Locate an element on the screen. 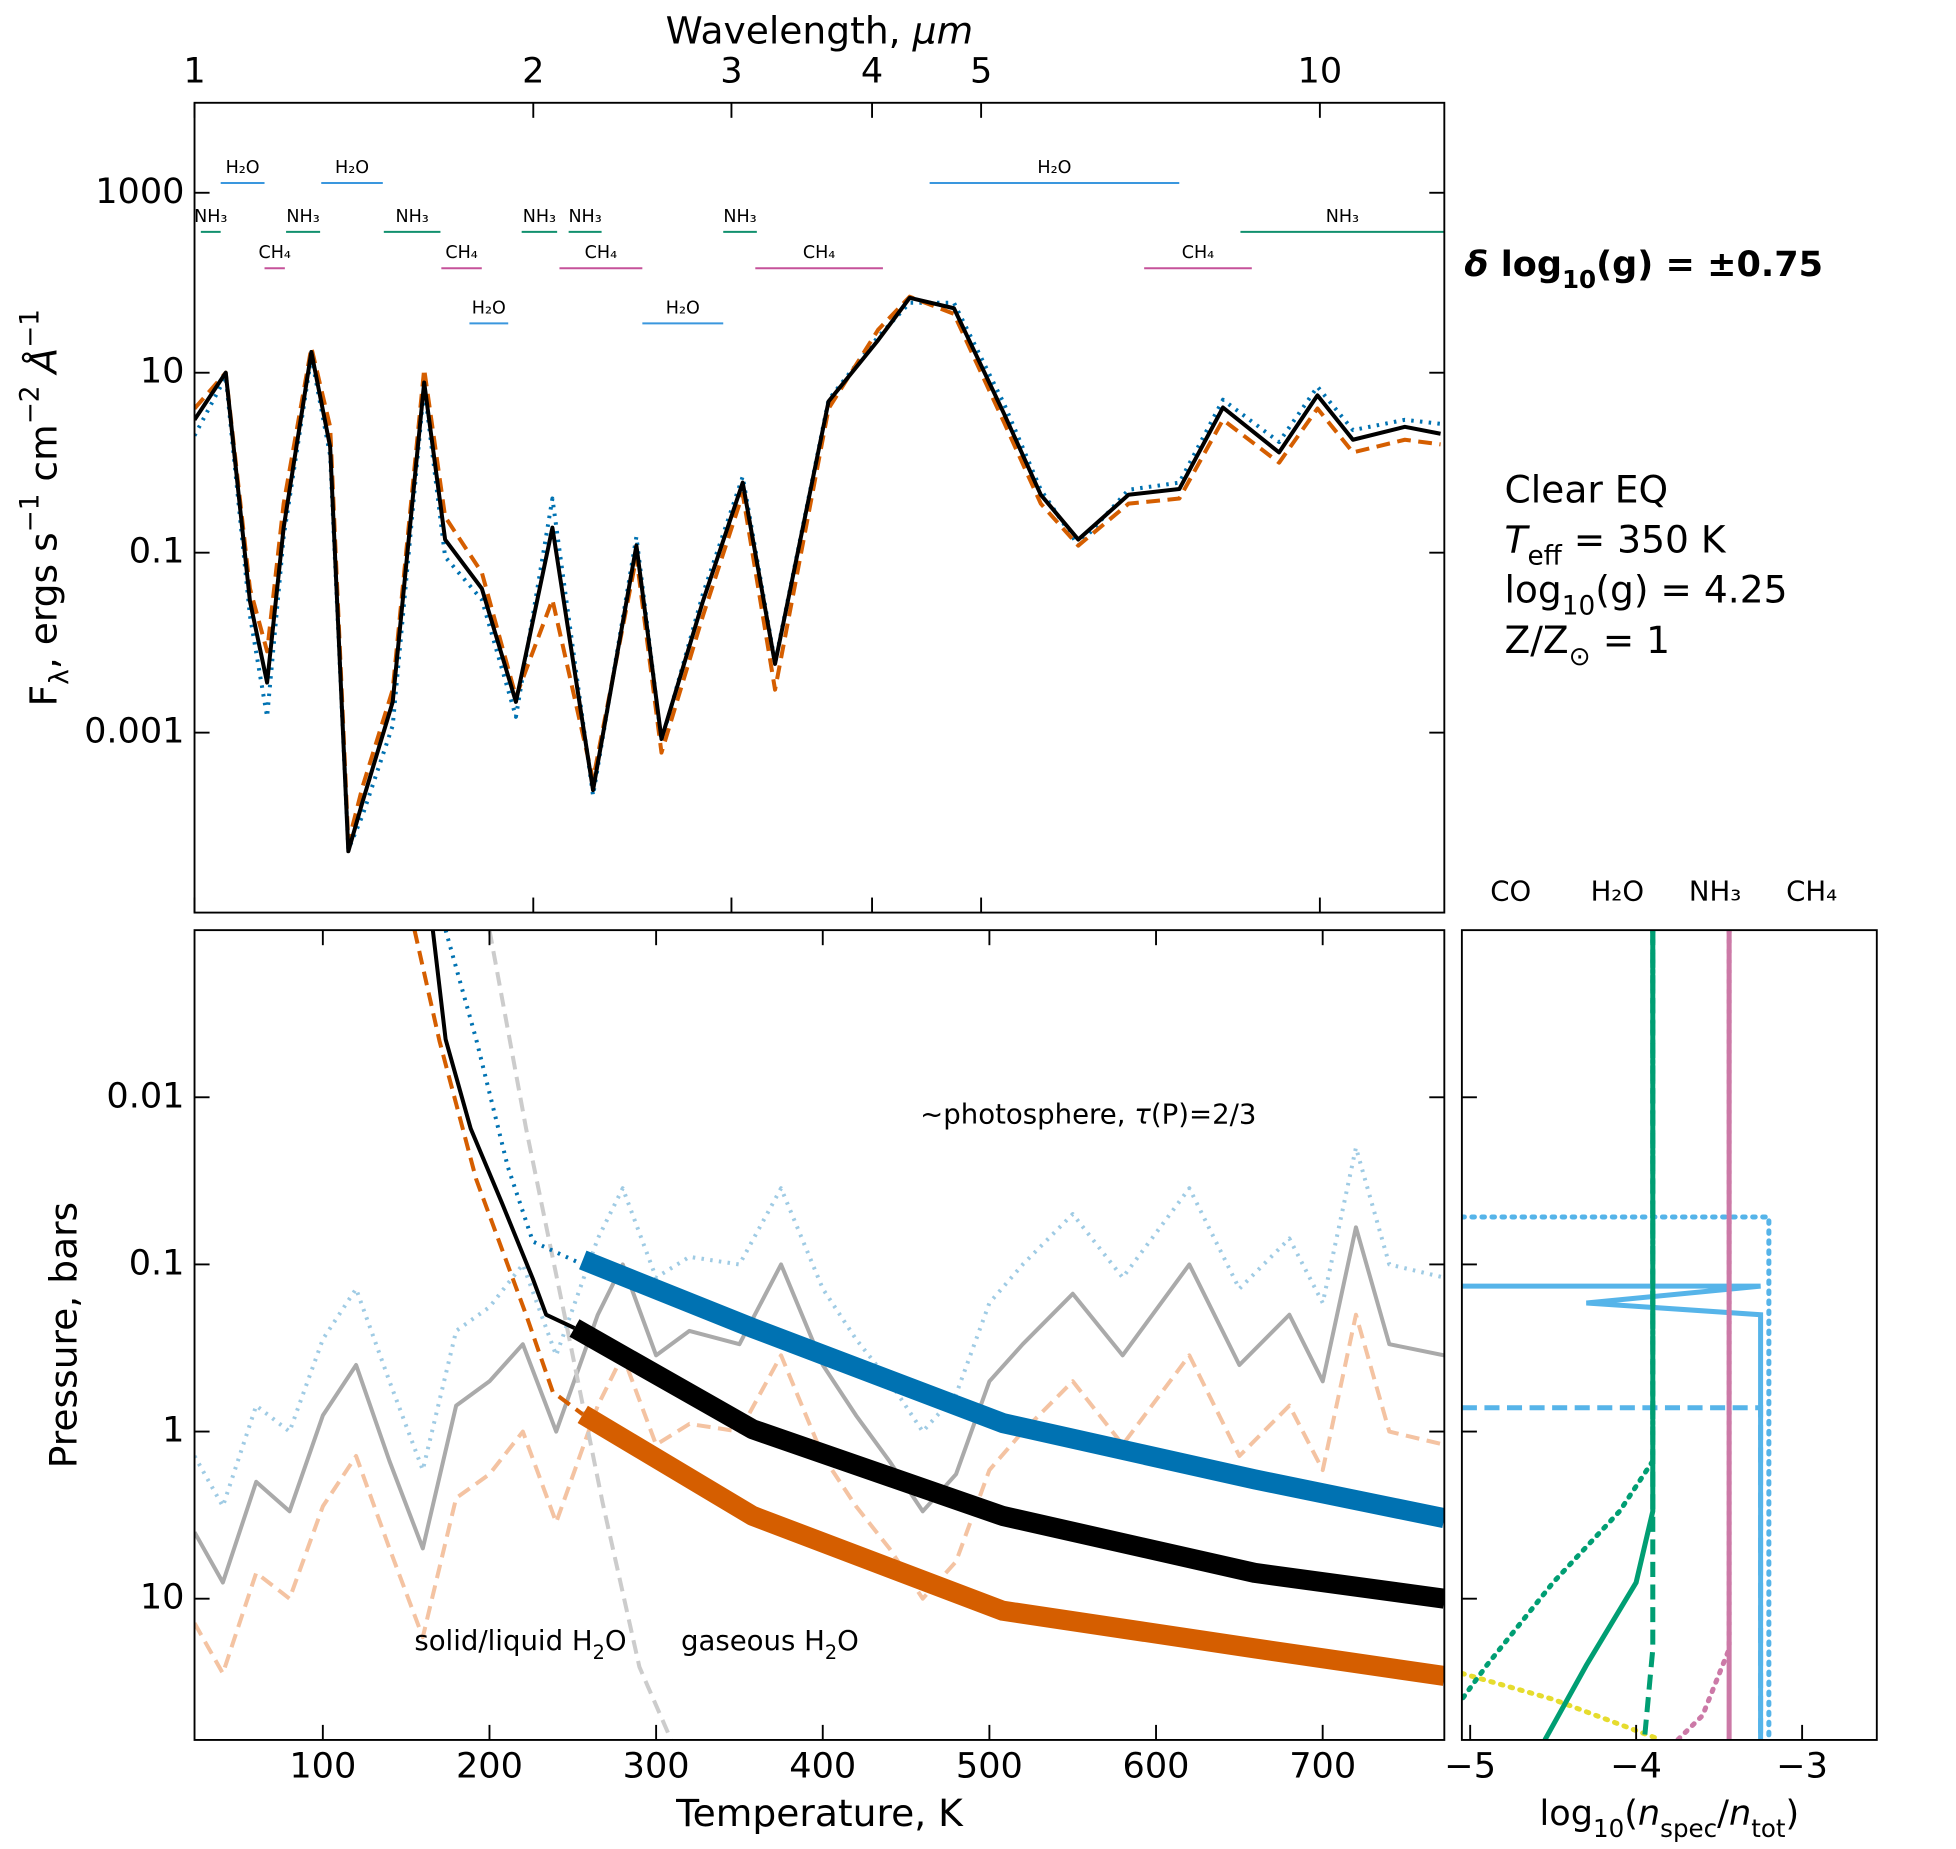 This screenshot has height=1849, width=1956. model-info: log10(g) = 4.25 is located at coordinates (1645, 594).